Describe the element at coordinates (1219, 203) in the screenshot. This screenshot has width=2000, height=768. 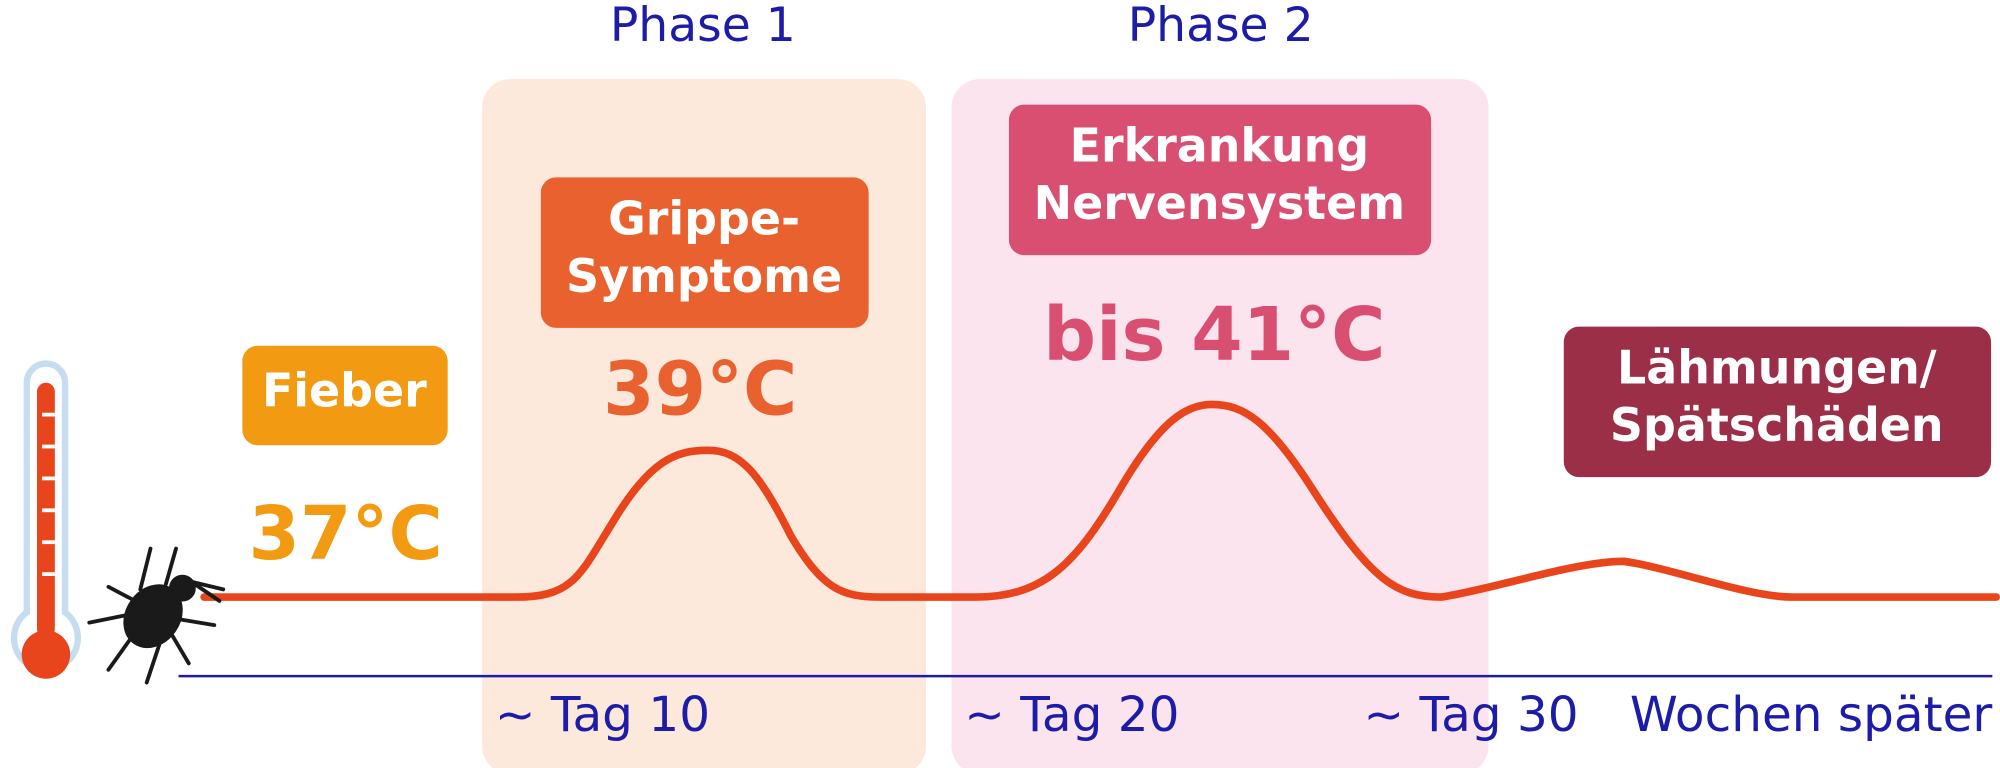
I see `nervous-text: Nervensystem` at that location.